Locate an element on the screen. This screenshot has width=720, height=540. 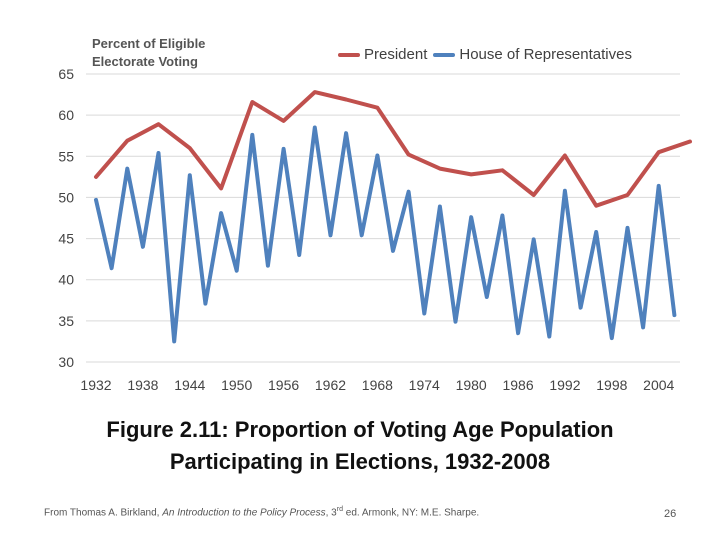
x-tick-label: 1974 is located at coordinates (424, 385).